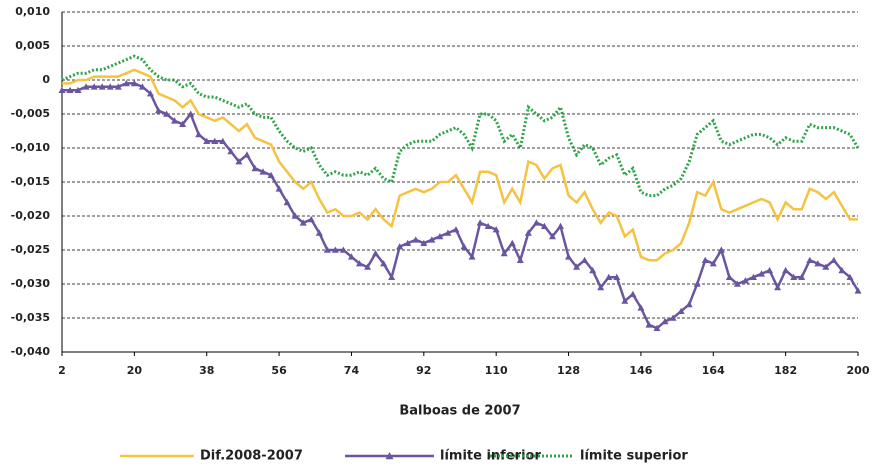 The width and height of the screenshot is (876, 469). I want to click on x-tick-label: 20, so click(135, 370).